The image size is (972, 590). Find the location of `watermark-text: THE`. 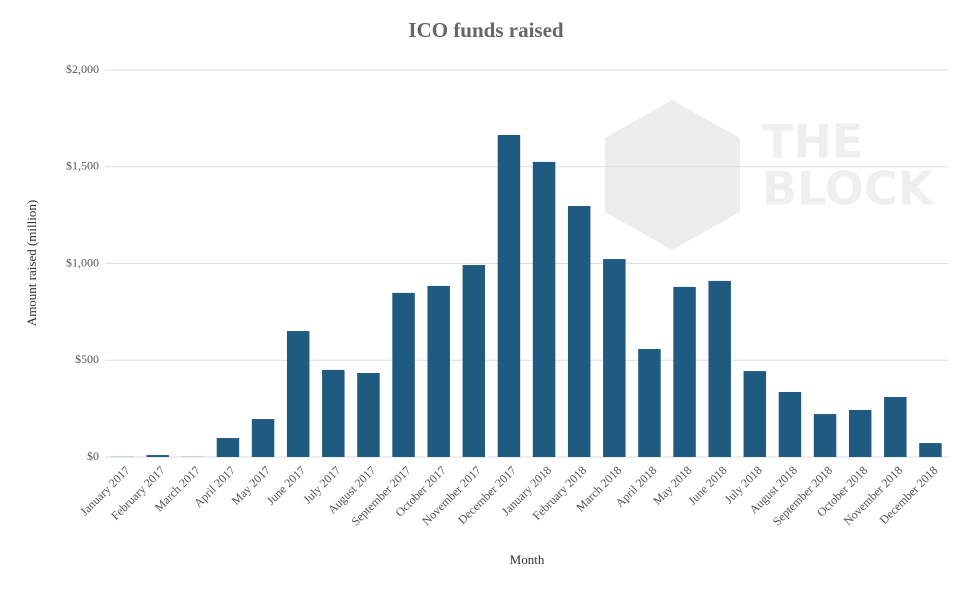

watermark-text: THE is located at coordinates (812, 142).